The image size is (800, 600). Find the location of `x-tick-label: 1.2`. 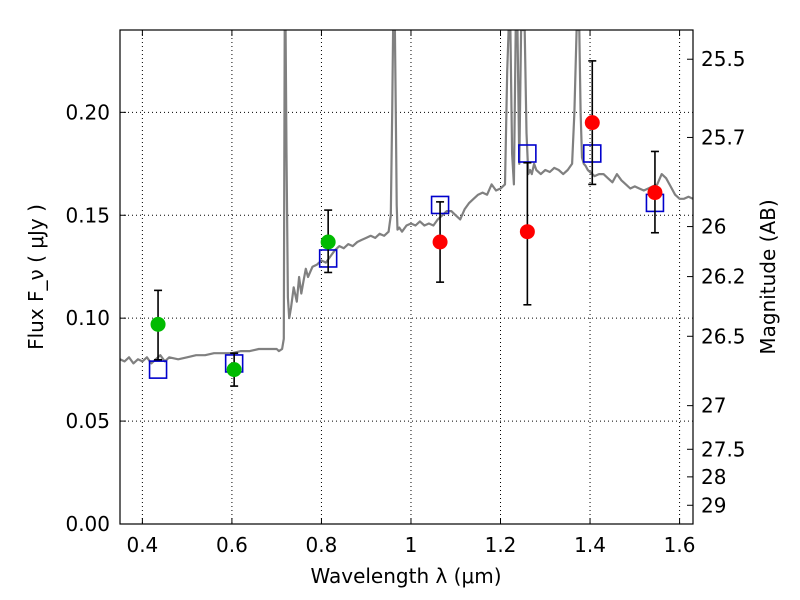

x-tick-label: 1.2 is located at coordinates (501, 545).